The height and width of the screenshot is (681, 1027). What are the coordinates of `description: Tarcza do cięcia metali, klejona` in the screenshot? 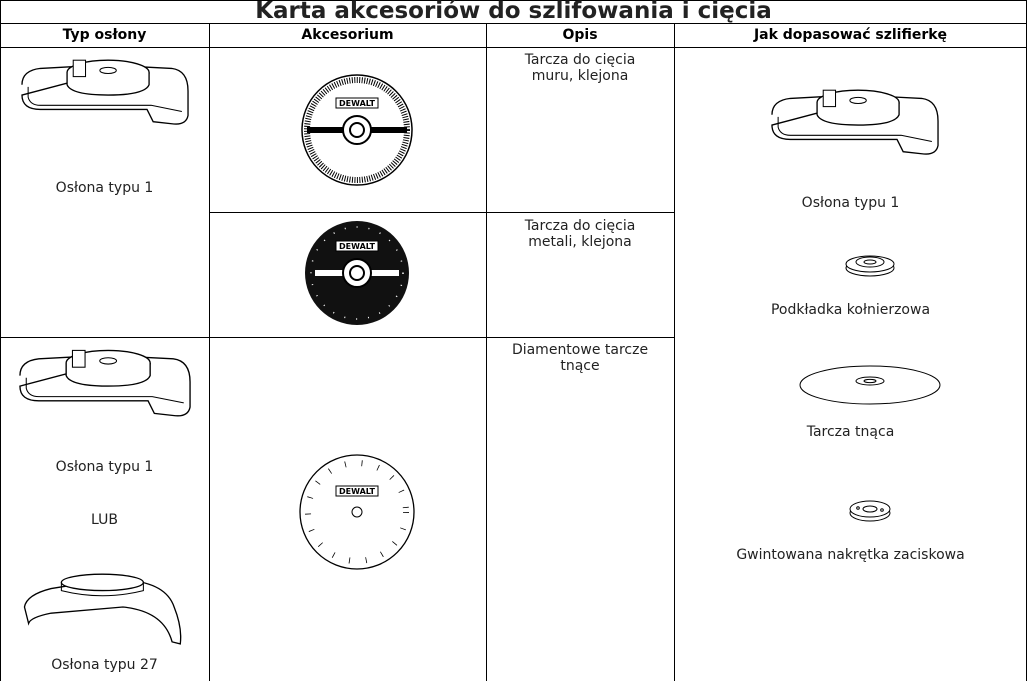 It's located at (580, 234).